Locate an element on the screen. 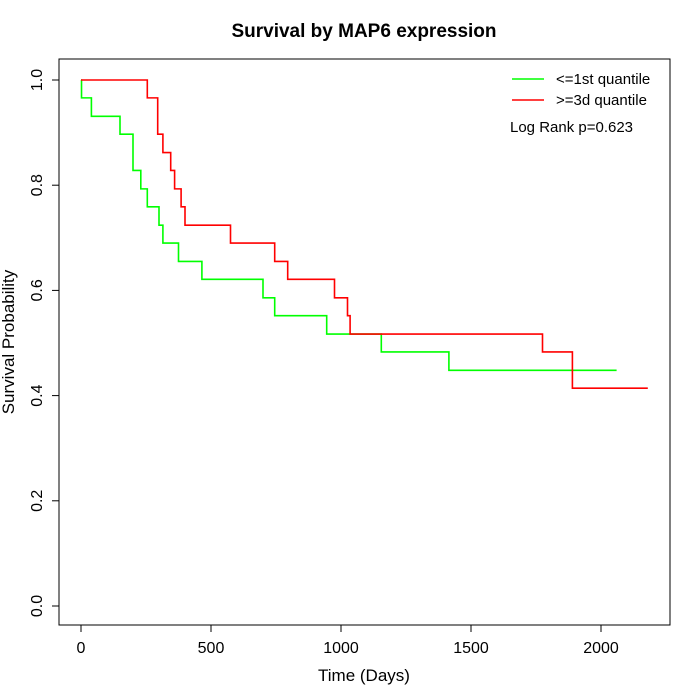 This screenshot has height=700, width=700. chart-title: Survival by MAP6 expression is located at coordinates (363, 31).